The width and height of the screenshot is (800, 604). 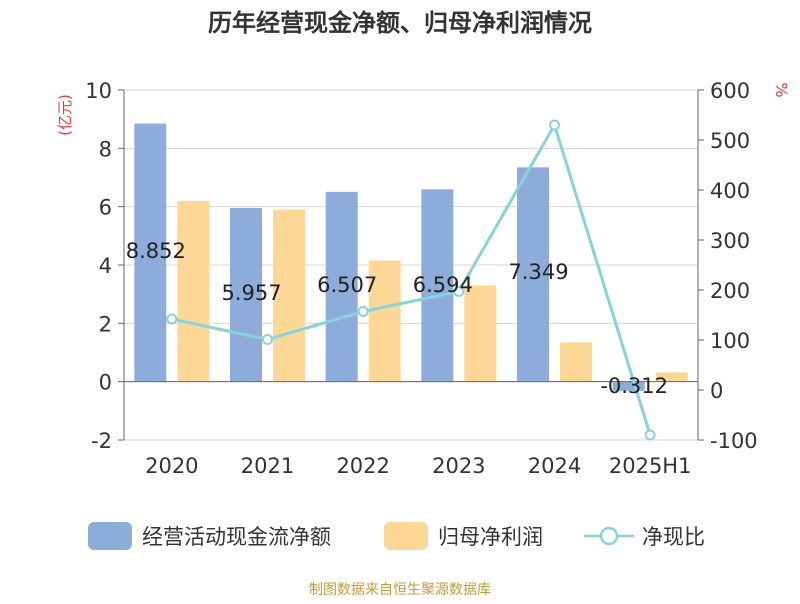 What do you see at coordinates (171, 466) in the screenshot?
I see `x-tick-label: 2020` at bounding box center [171, 466].